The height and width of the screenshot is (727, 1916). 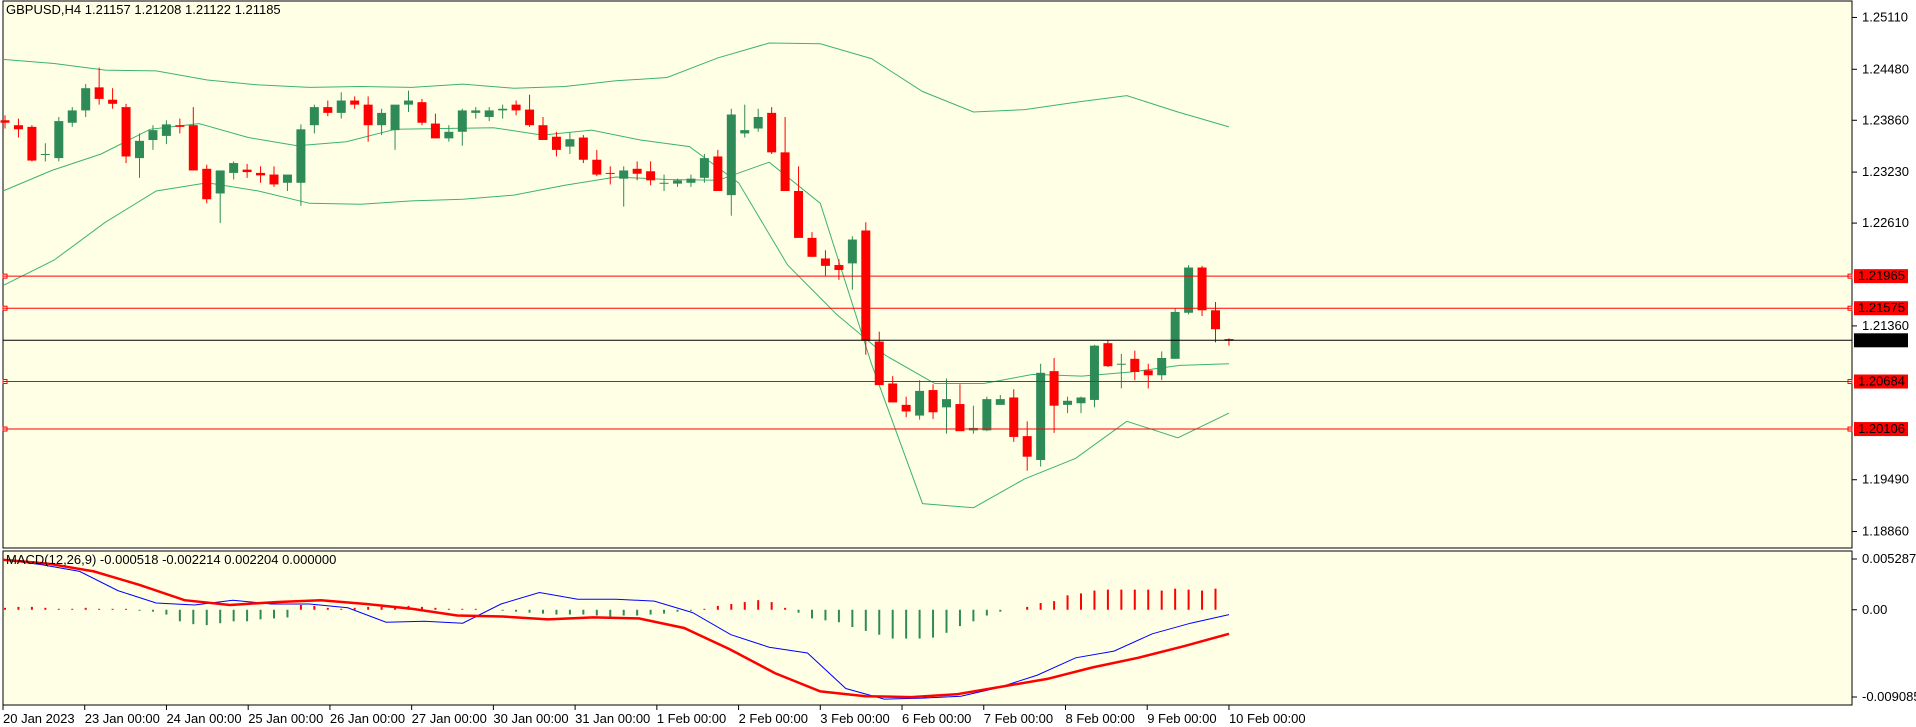 What do you see at coordinates (530, 718) in the screenshot?
I see `time-tick-label: 30 Jan 00:00` at bounding box center [530, 718].